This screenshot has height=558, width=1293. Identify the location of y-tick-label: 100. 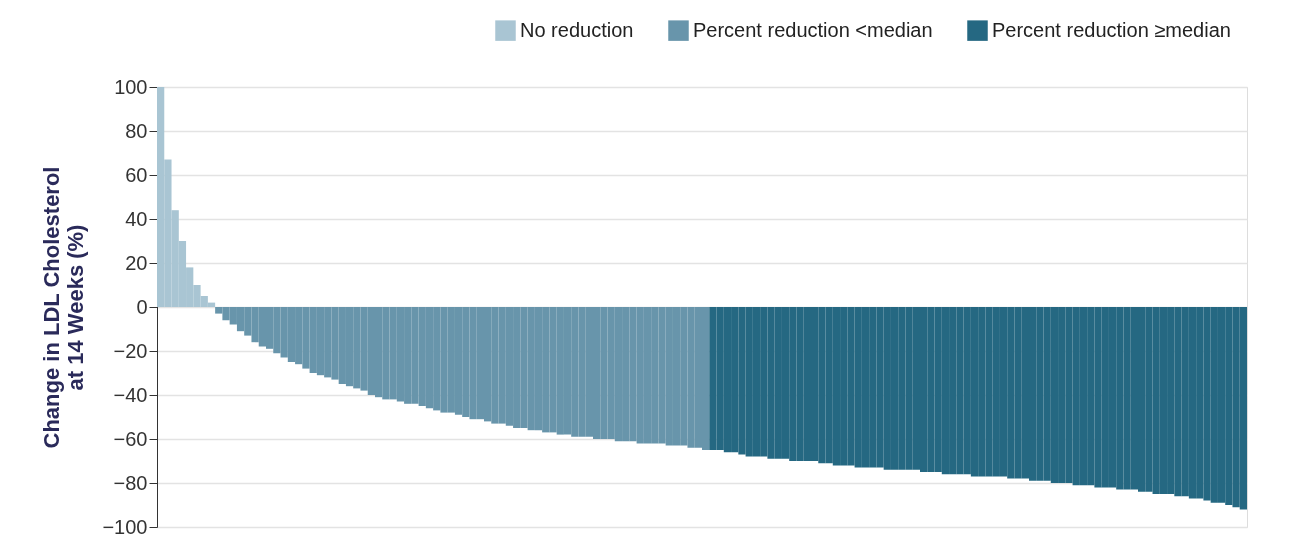
(131, 86).